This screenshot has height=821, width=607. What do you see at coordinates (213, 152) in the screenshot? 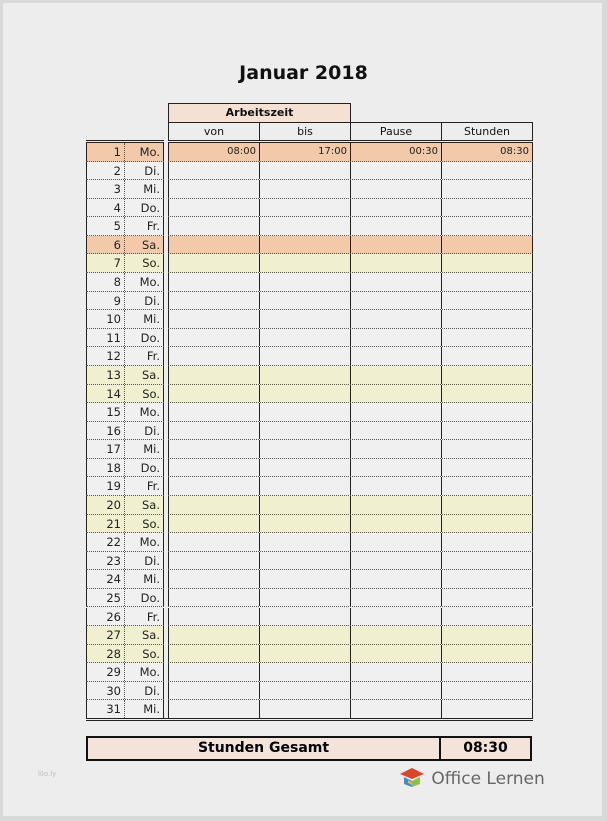
I see `cell-von: 08:00` at bounding box center [213, 152].